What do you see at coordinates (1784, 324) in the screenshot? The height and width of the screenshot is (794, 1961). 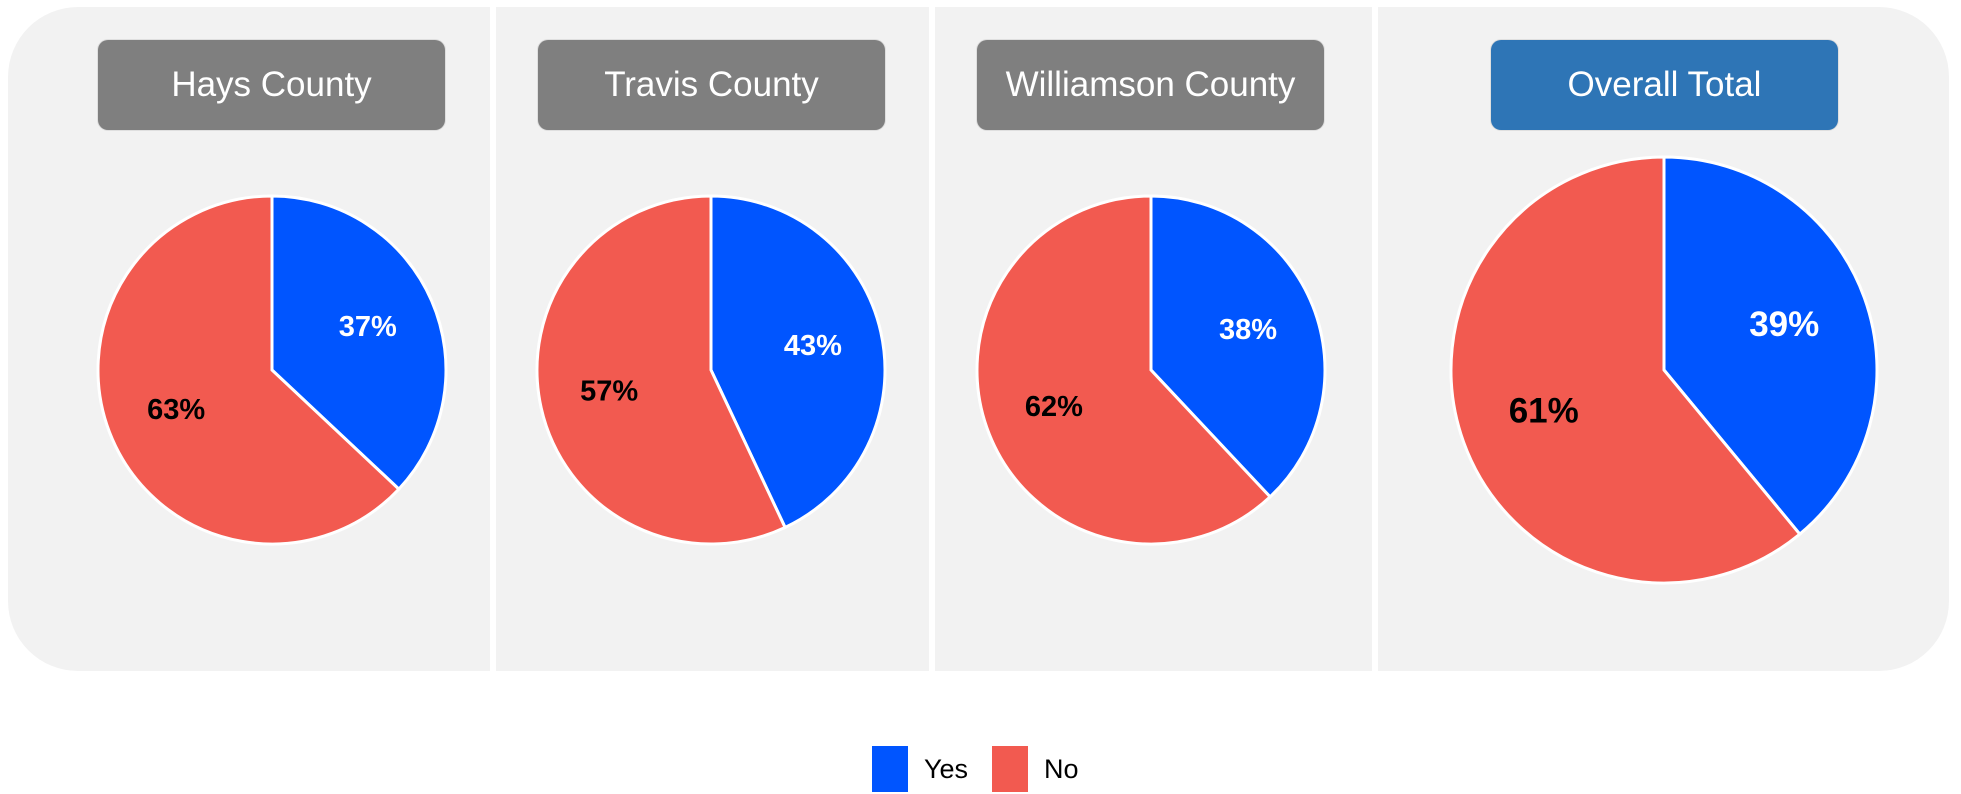 I see `data-label-overall-yes: 39%` at bounding box center [1784, 324].